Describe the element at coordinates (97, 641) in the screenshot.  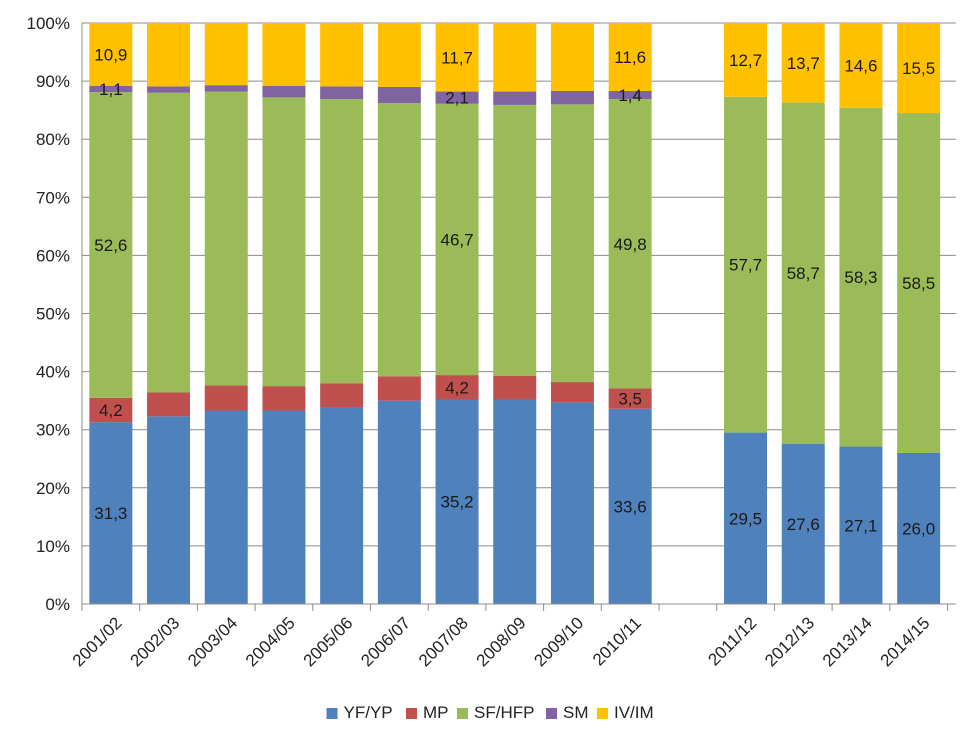
I see `x-tick-label: 2001/02` at that location.